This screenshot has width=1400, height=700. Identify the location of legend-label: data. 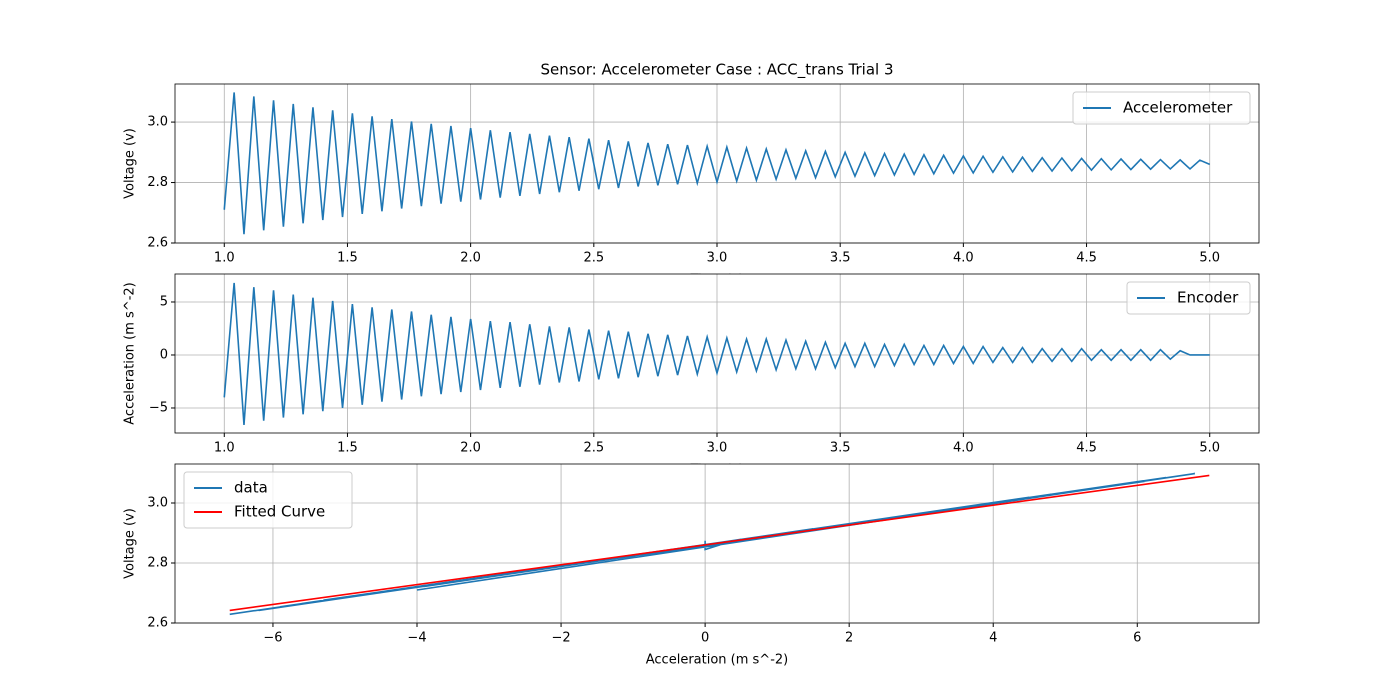
(251, 488).